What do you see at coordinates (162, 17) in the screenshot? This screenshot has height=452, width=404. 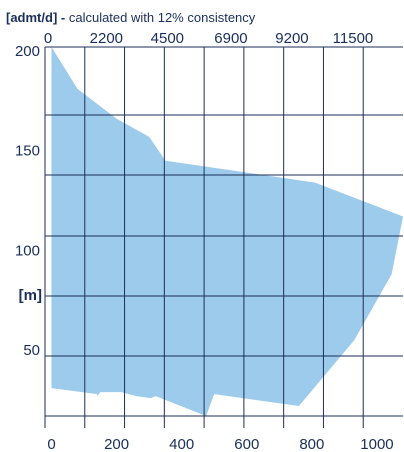 I see `chart-title-text: calculated with 12% consistency` at bounding box center [162, 17].